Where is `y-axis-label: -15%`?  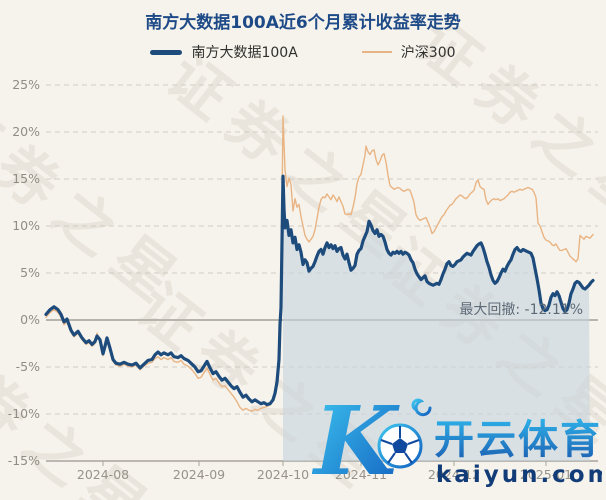 y-axis-label: -15% is located at coordinates (24, 460).